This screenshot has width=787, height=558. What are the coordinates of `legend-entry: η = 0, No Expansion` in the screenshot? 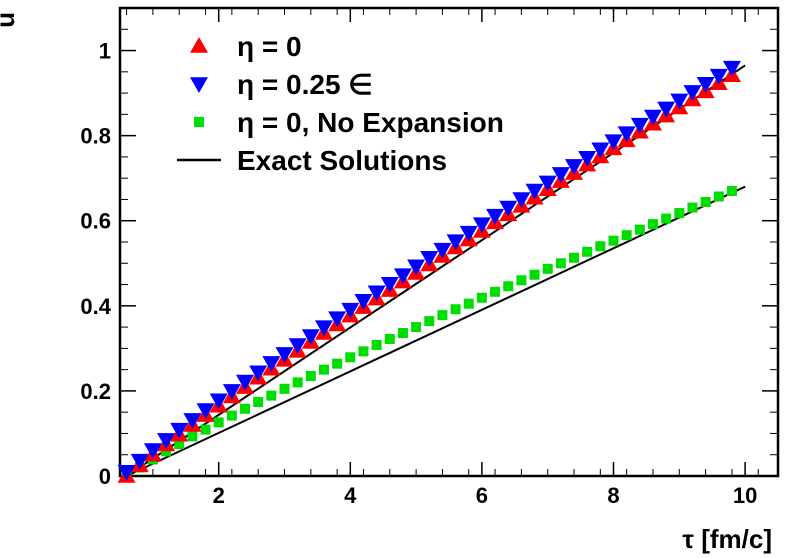 It's located at (349, 122).